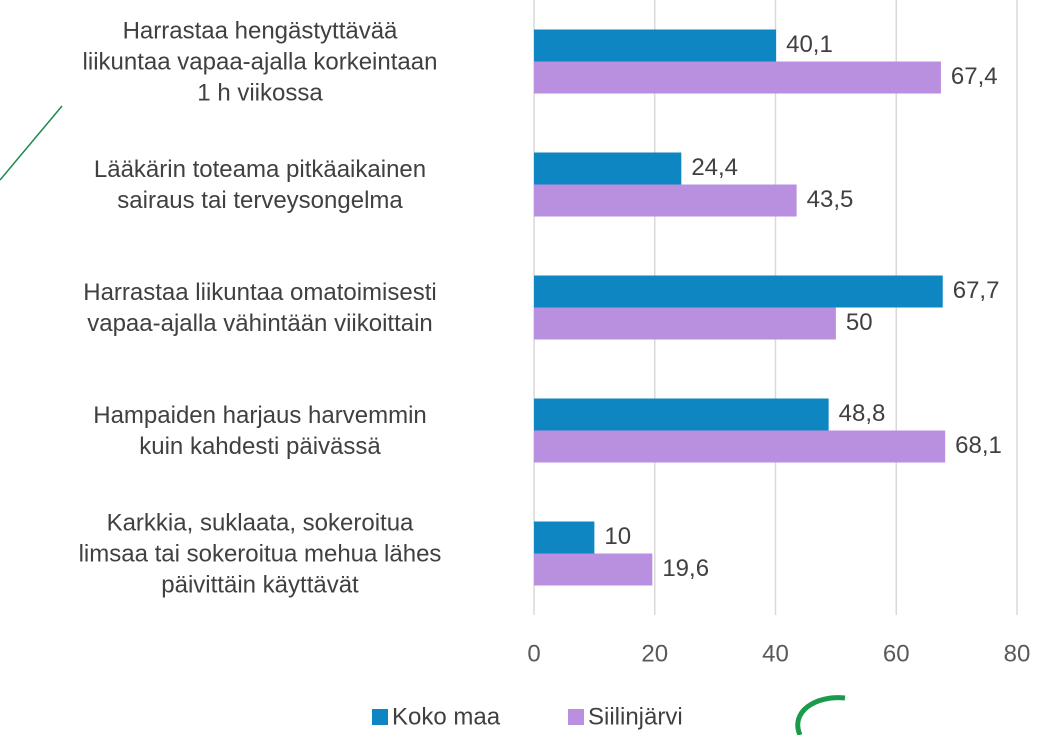  What do you see at coordinates (654, 653) in the screenshot?
I see `x-tick-label: 20` at bounding box center [654, 653].